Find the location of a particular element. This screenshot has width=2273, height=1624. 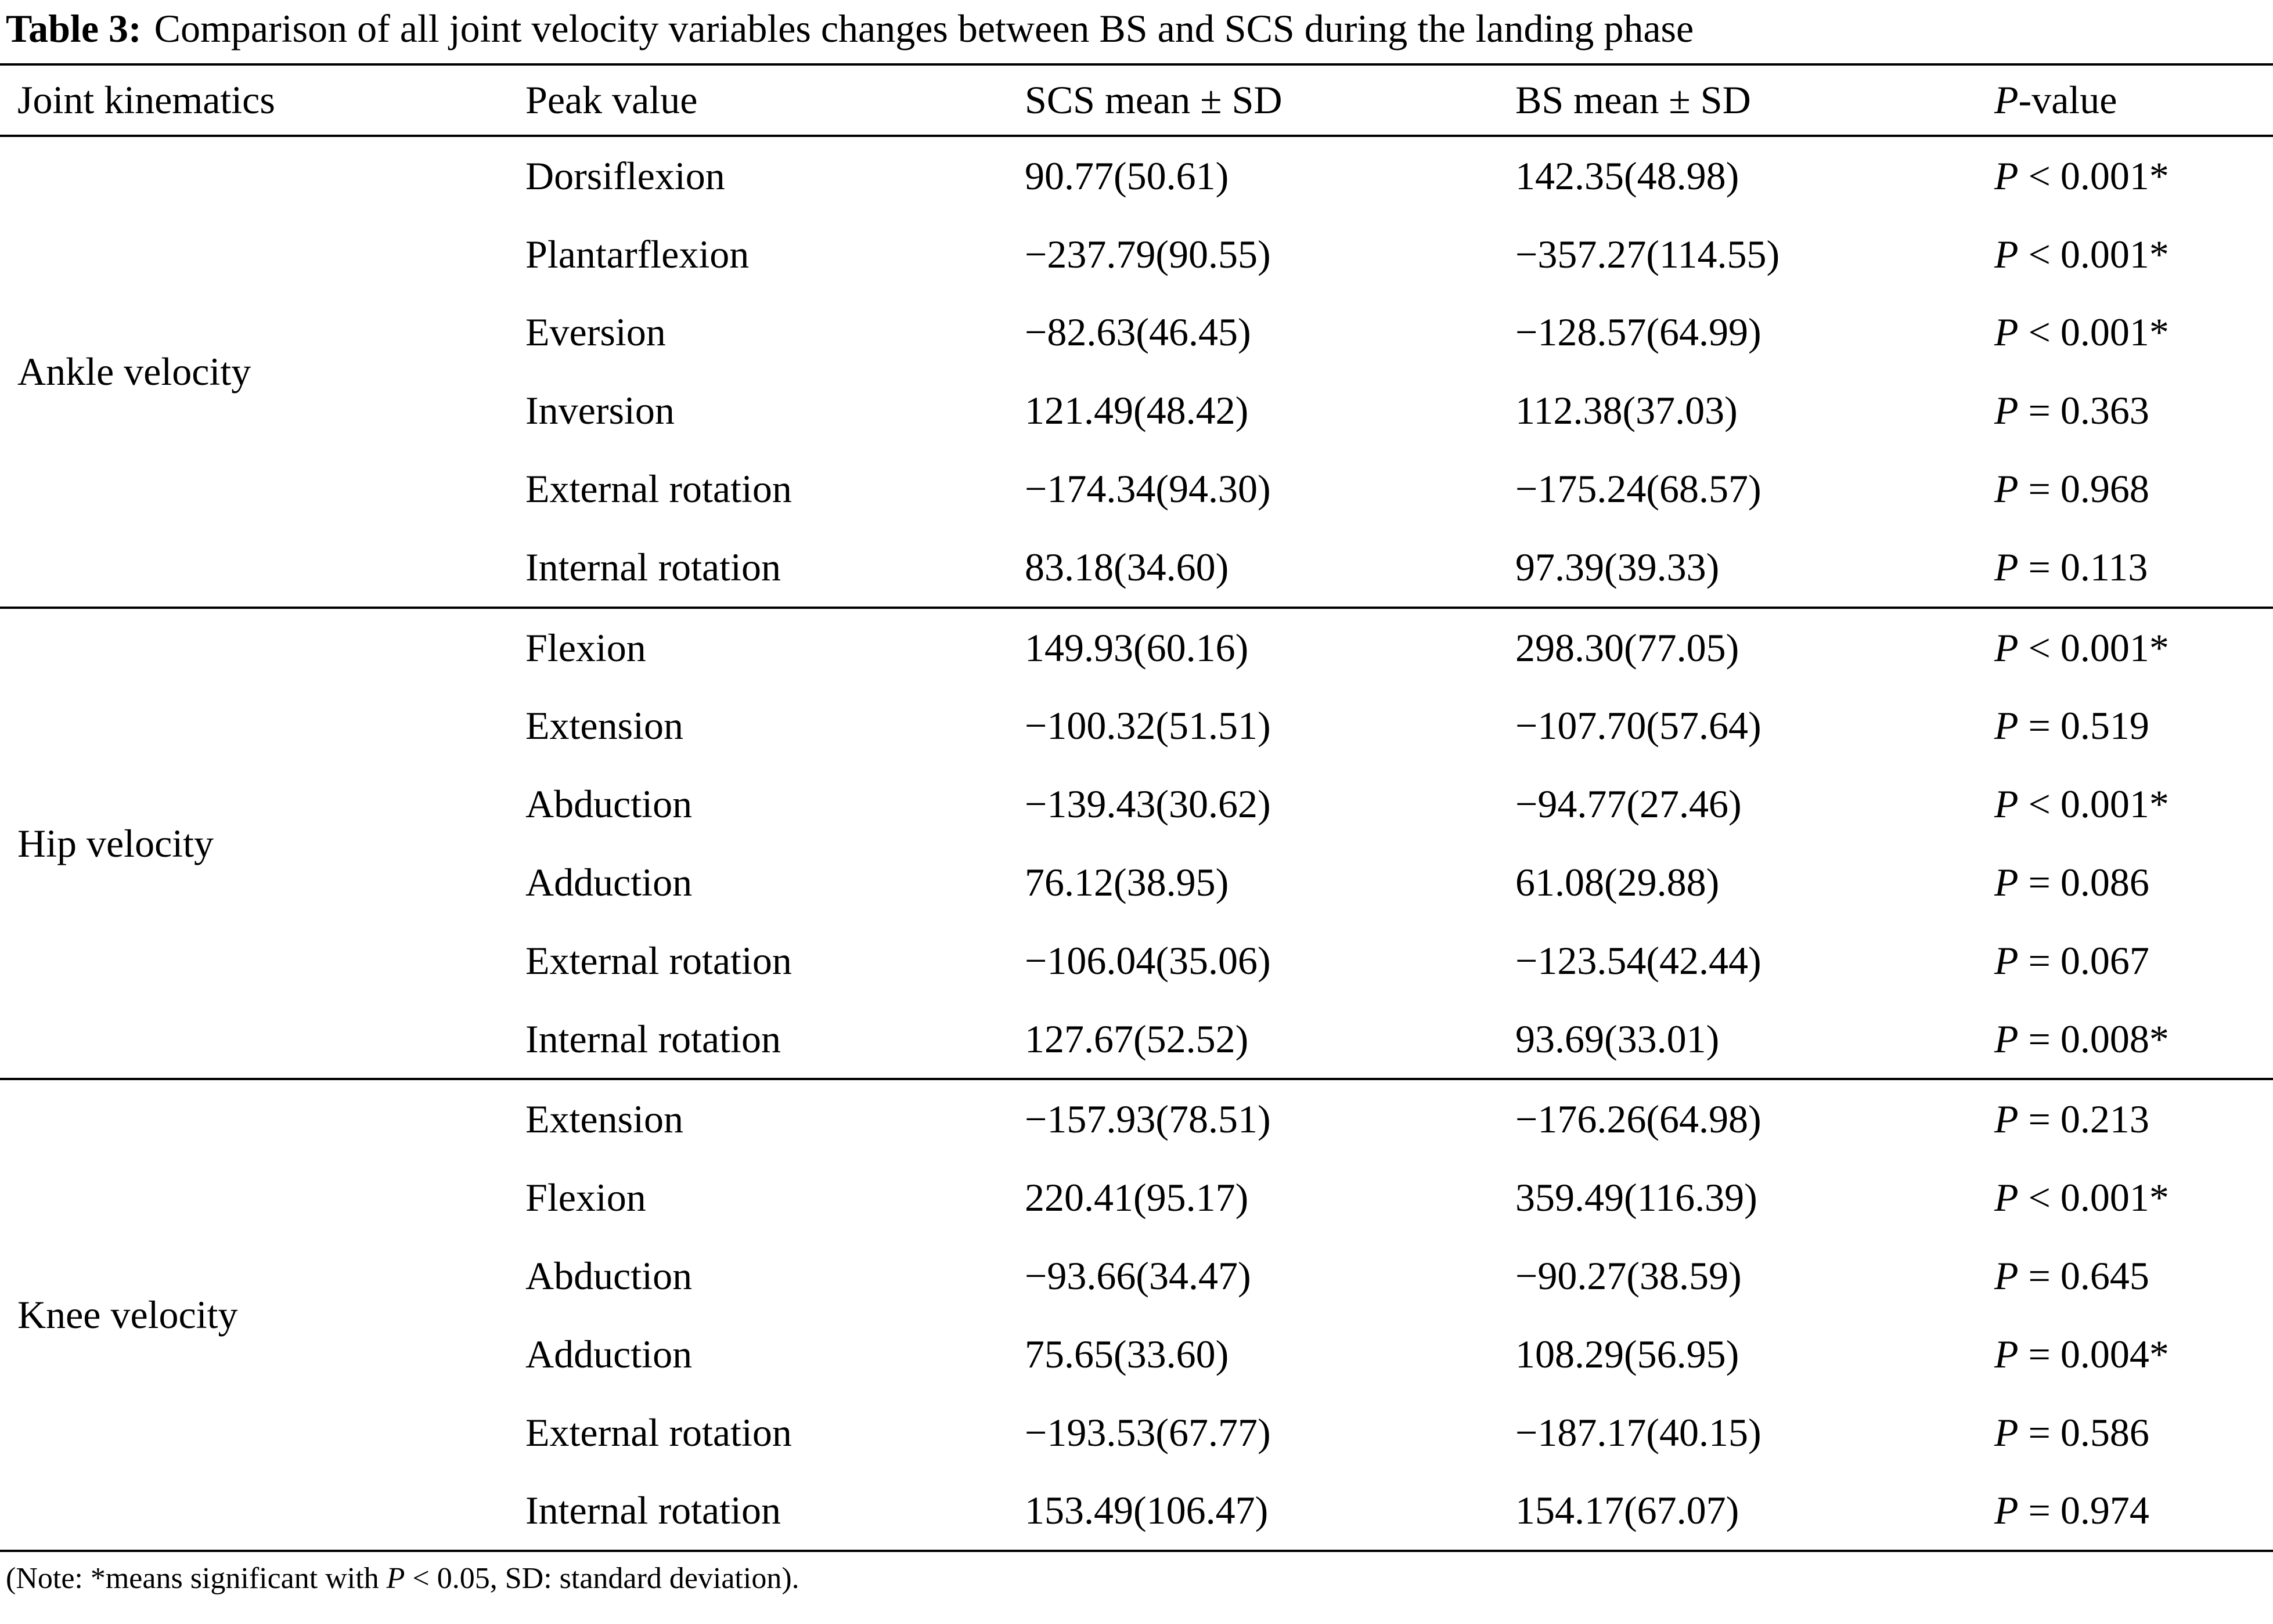

cell-bs-mean-sd: −107.70(57.64) is located at coordinates (1638, 725).